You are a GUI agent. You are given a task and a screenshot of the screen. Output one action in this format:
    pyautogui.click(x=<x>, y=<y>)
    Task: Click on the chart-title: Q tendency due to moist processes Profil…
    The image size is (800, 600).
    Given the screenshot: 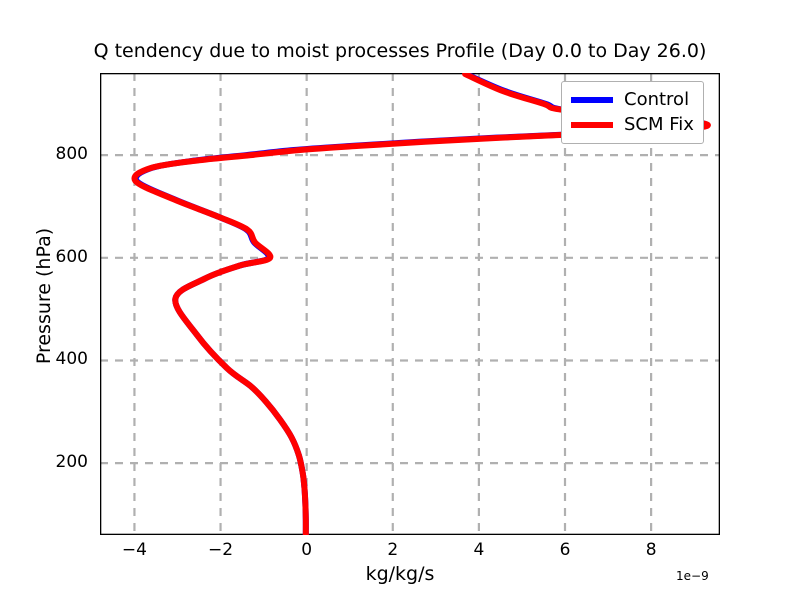 What is the action you would take?
    pyautogui.click(x=400, y=51)
    